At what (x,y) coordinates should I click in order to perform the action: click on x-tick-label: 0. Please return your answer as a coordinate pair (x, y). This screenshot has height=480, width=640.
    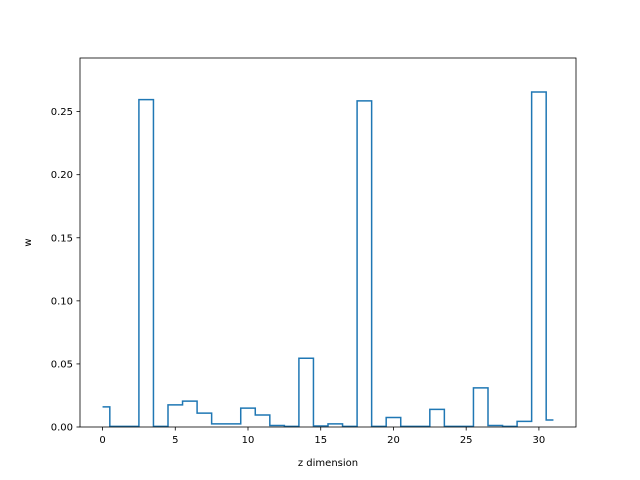
    Looking at the image, I should click on (102, 440).